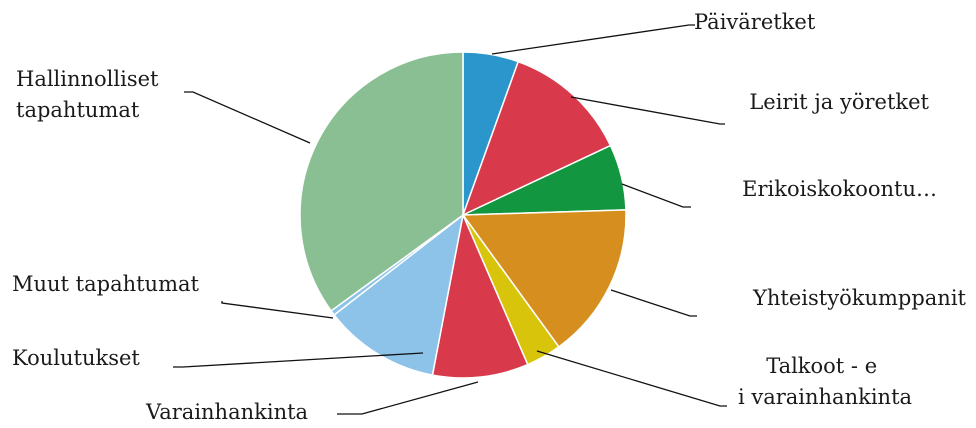 The image size is (976, 428). Describe the element at coordinates (76, 358) in the screenshot. I see `slice-label-koulutukset: Koulutukset` at that location.